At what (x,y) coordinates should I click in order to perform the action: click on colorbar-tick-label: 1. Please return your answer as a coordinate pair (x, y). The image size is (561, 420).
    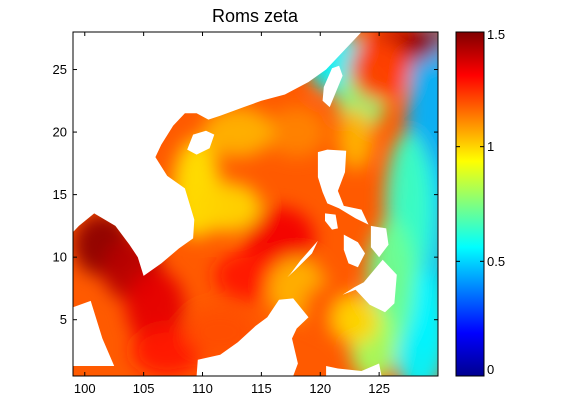
    Looking at the image, I should click on (490, 146).